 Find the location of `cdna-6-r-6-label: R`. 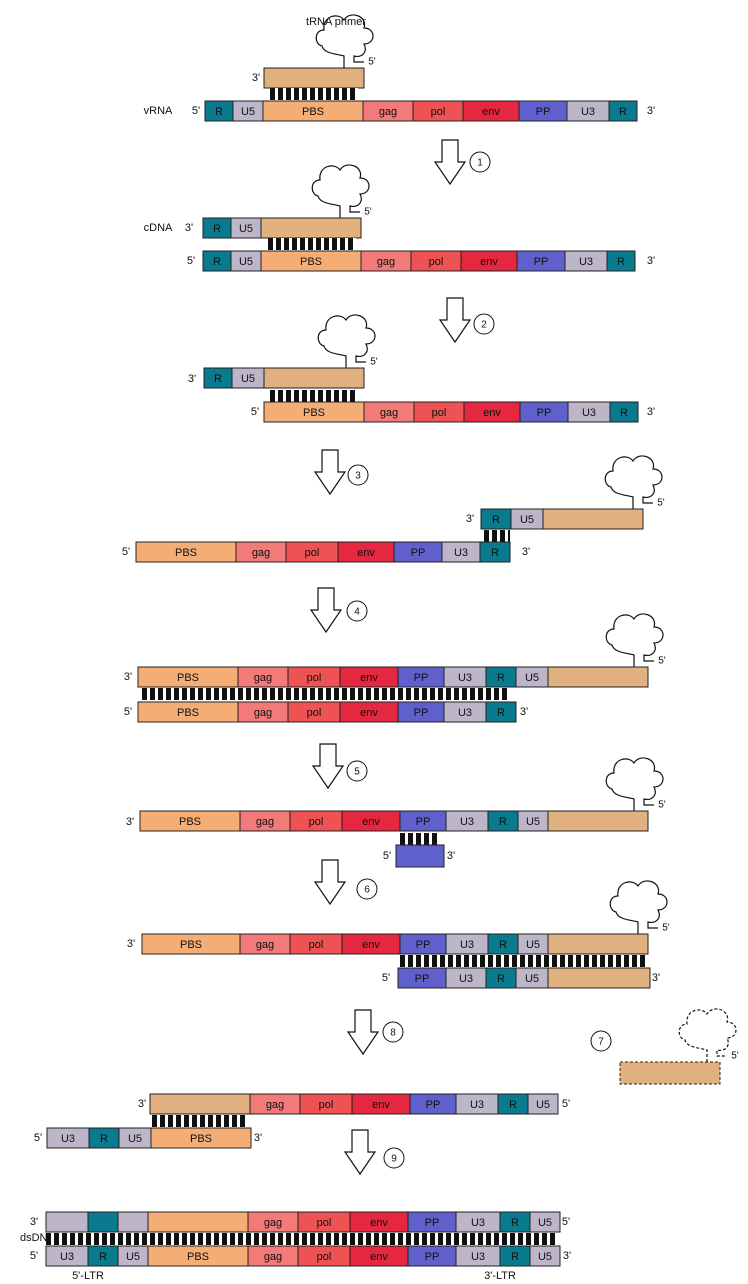

cdna-6-r-6-label: R is located at coordinates (503, 945).